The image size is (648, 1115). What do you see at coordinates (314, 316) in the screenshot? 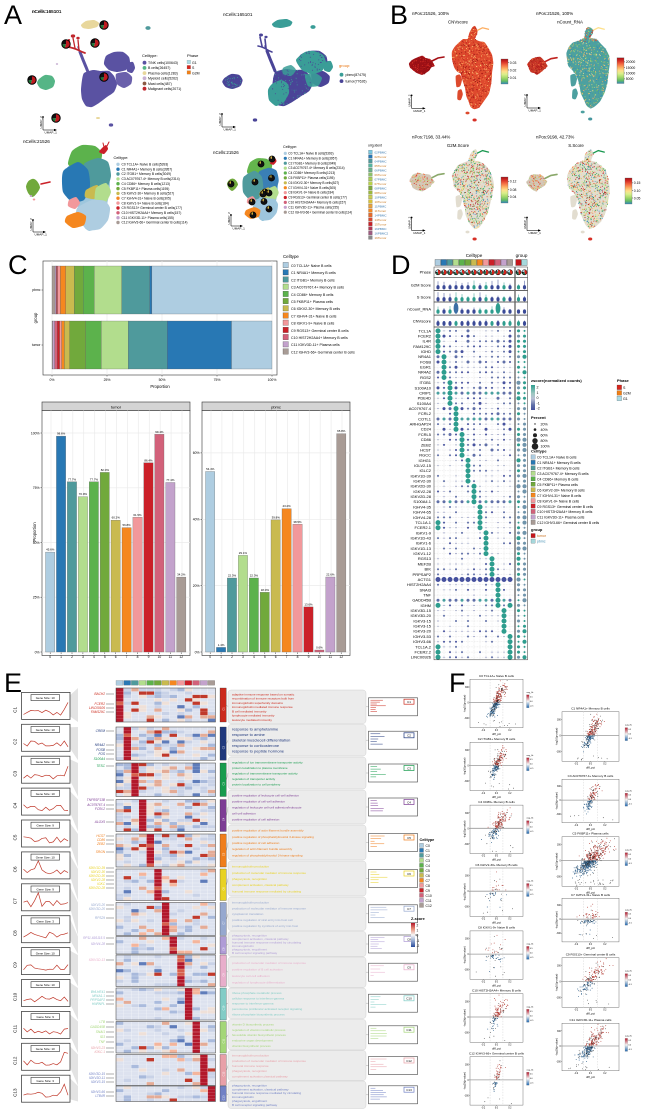
I see `svg-text: C7 IGHV4-31+ Naive B cells` at bounding box center [314, 316].